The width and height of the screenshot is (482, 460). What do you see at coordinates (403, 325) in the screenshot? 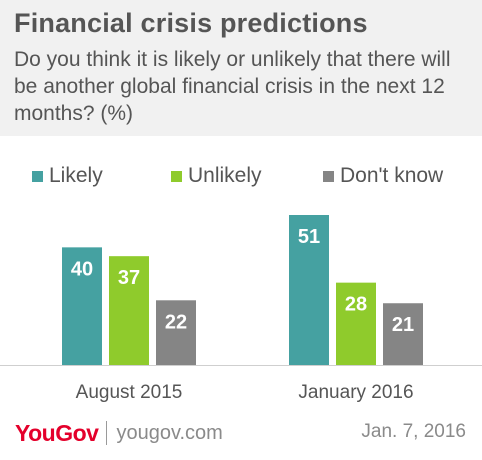
I see `data-label-don-t-know-january-2016: 21` at bounding box center [403, 325].